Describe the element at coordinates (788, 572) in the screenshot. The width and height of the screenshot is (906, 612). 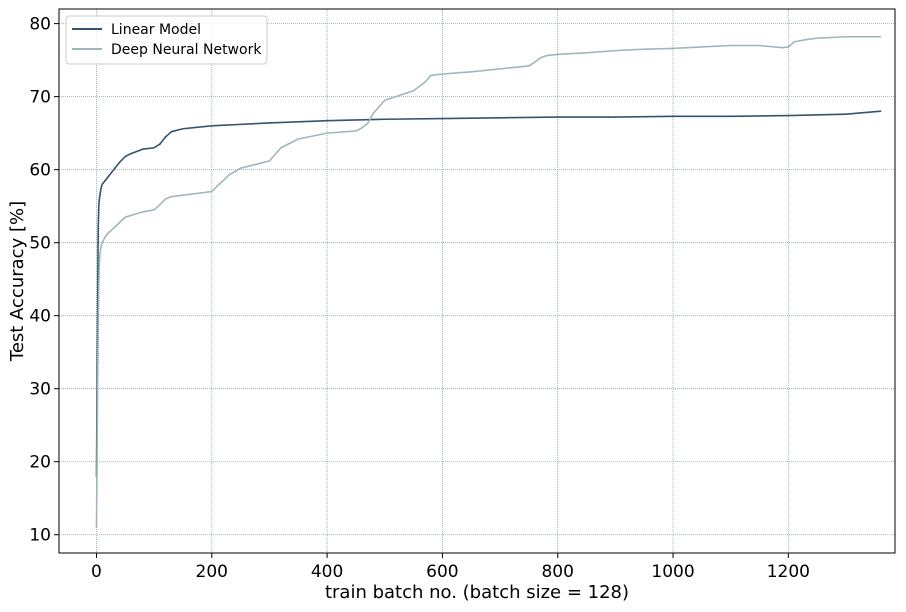
I see `x-tick-label-1200: 1200` at that location.